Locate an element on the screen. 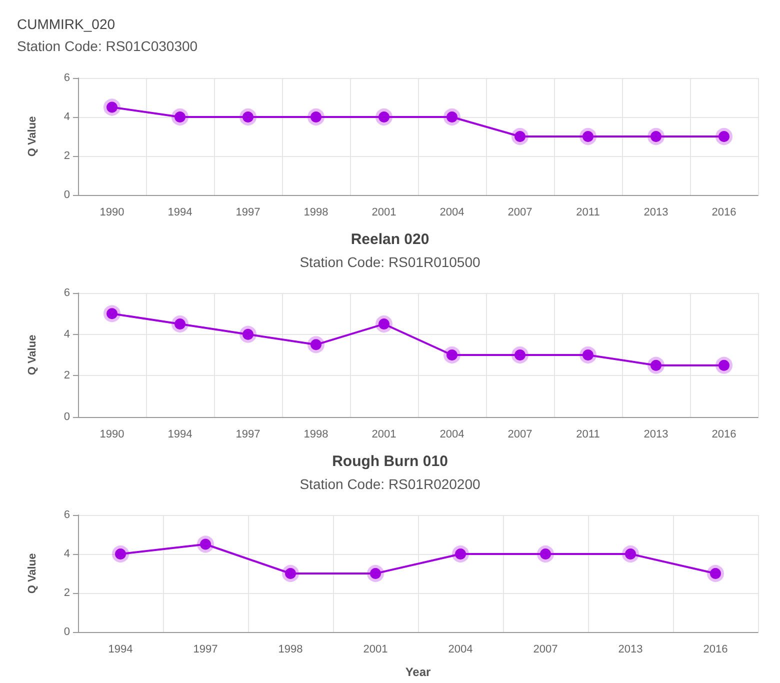 The height and width of the screenshot is (683, 780). chart-subtitle: Station Code: RS01C030300 is located at coordinates (107, 46).